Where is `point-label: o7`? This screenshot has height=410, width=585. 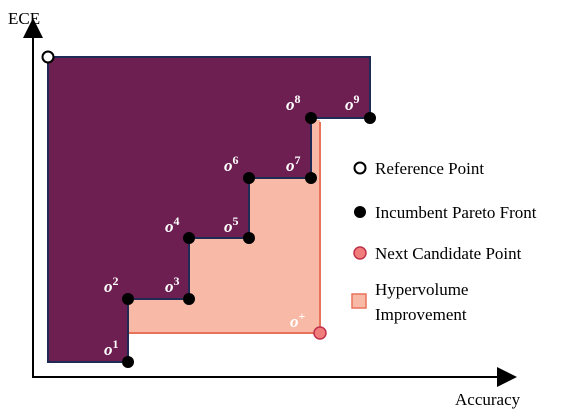
point-label: o7 is located at coordinates (293, 164).